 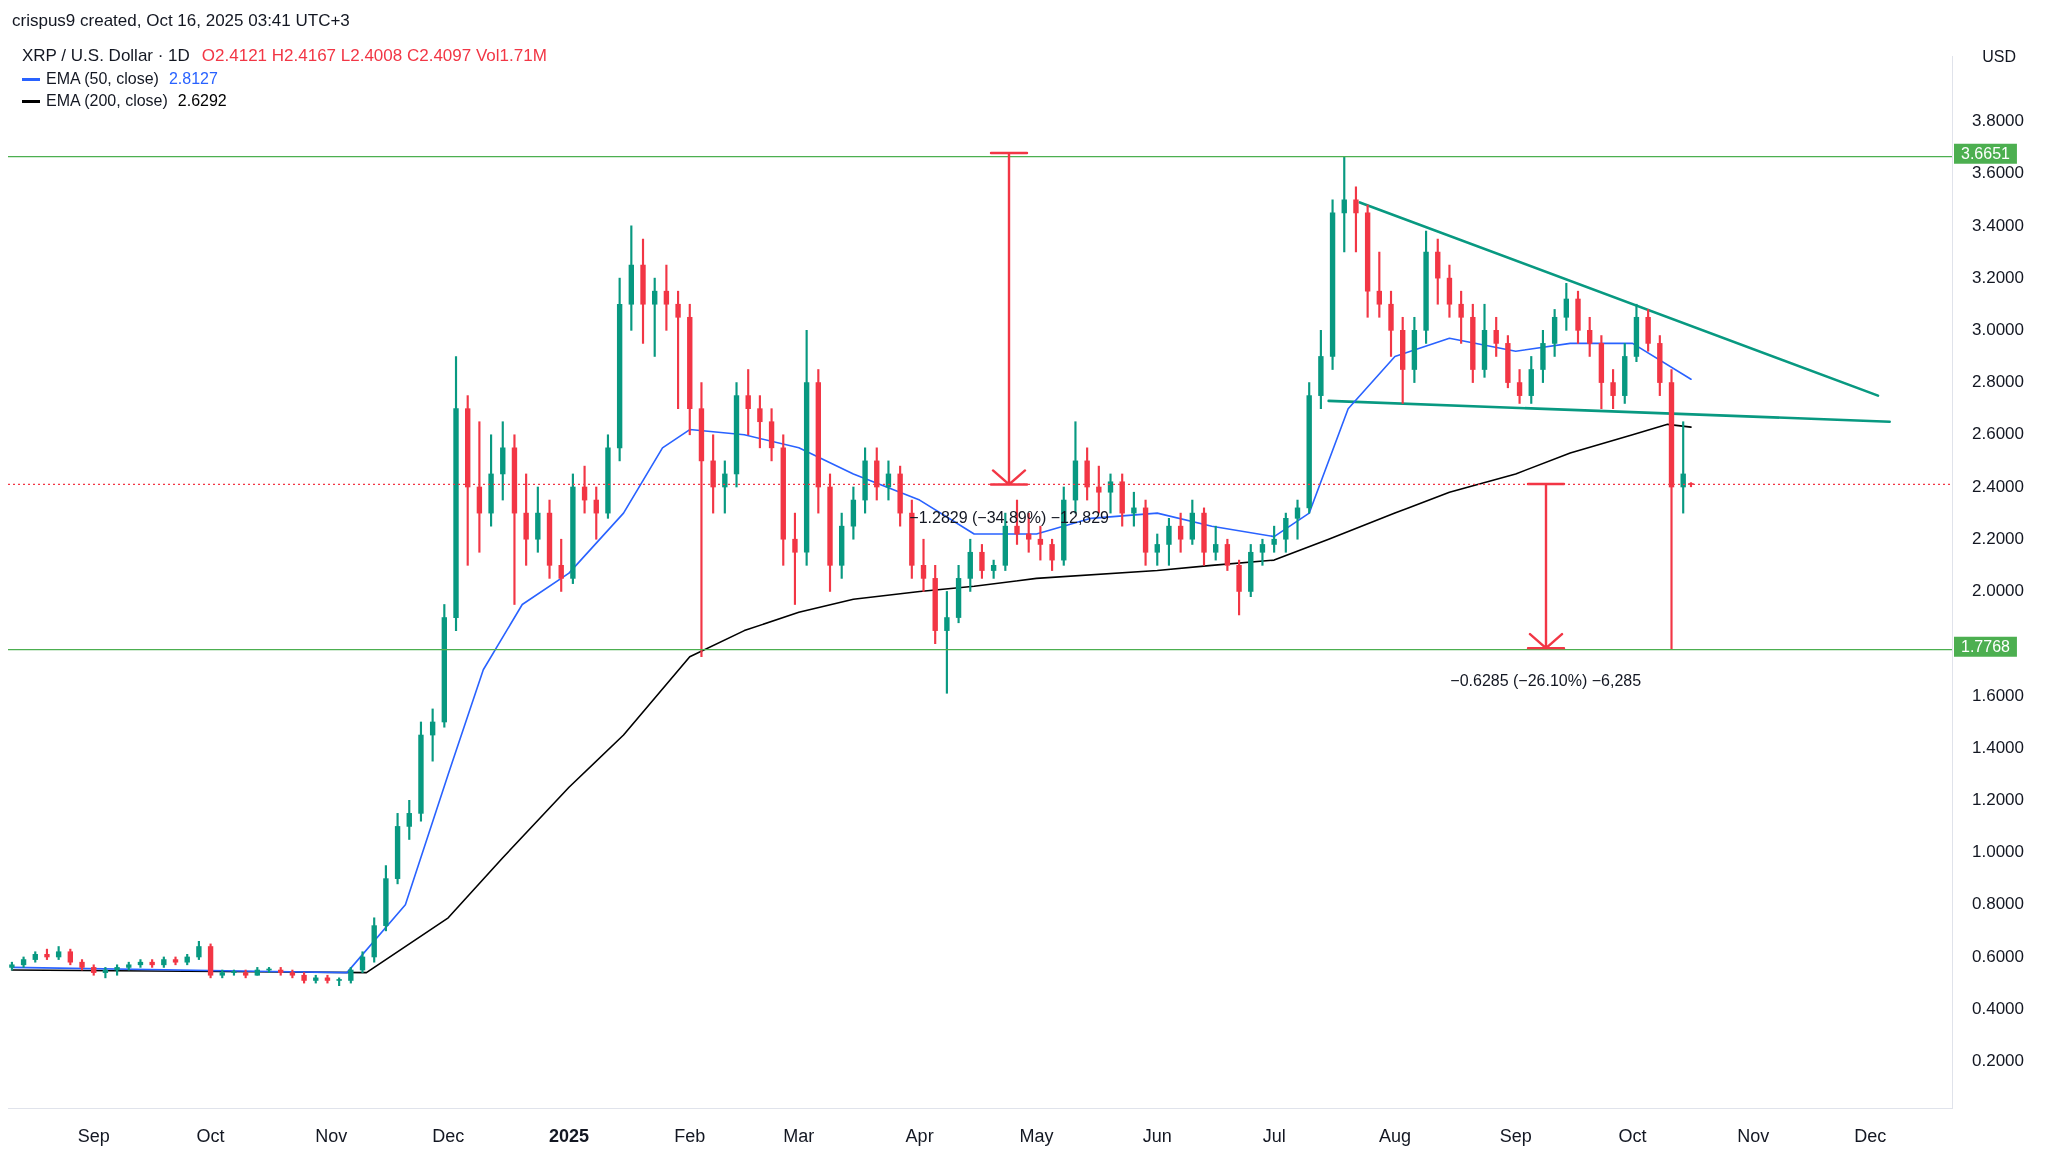 I want to click on y-tick-label: 1.2000, so click(x=1998, y=799).